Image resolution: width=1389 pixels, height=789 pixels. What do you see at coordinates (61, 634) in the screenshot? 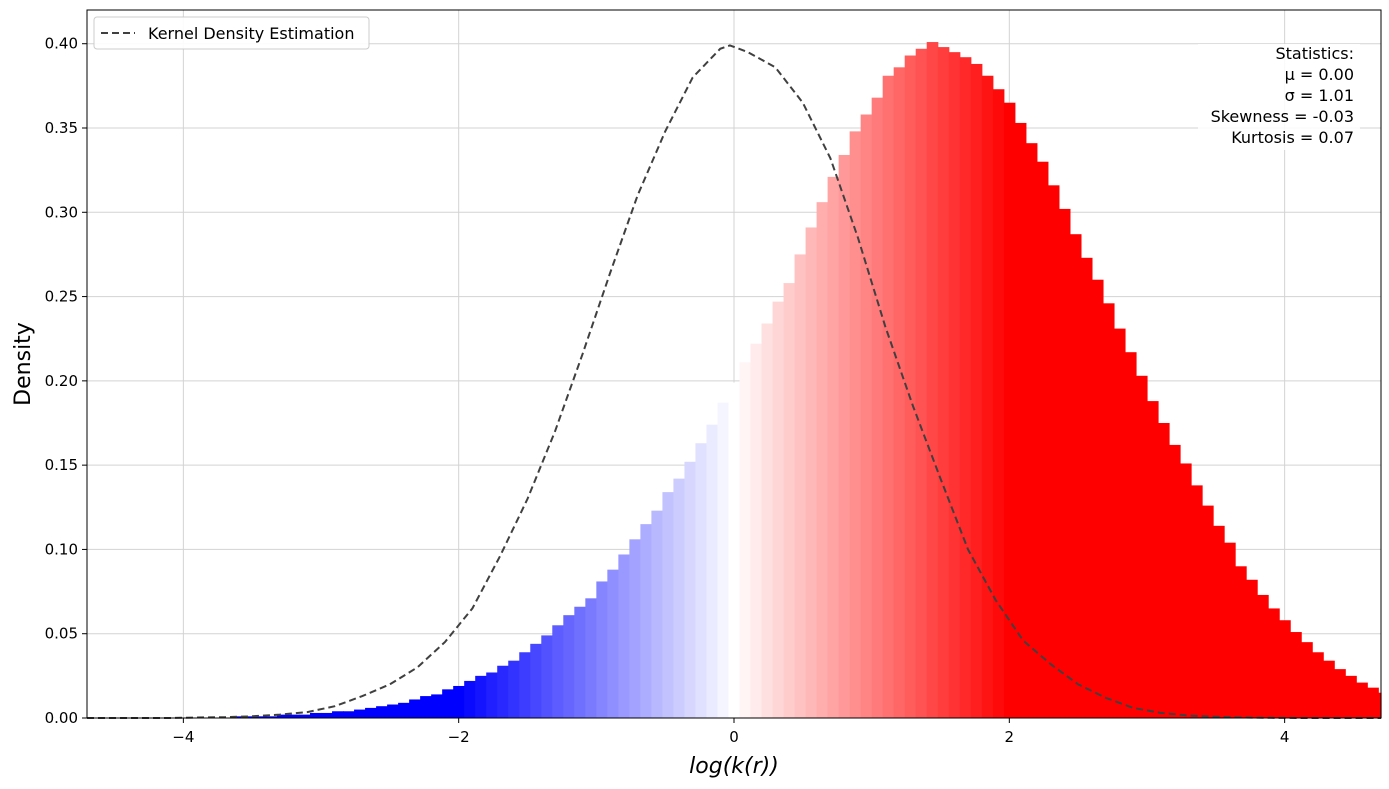
I see `y-tick-label: 0.05` at bounding box center [61, 634].